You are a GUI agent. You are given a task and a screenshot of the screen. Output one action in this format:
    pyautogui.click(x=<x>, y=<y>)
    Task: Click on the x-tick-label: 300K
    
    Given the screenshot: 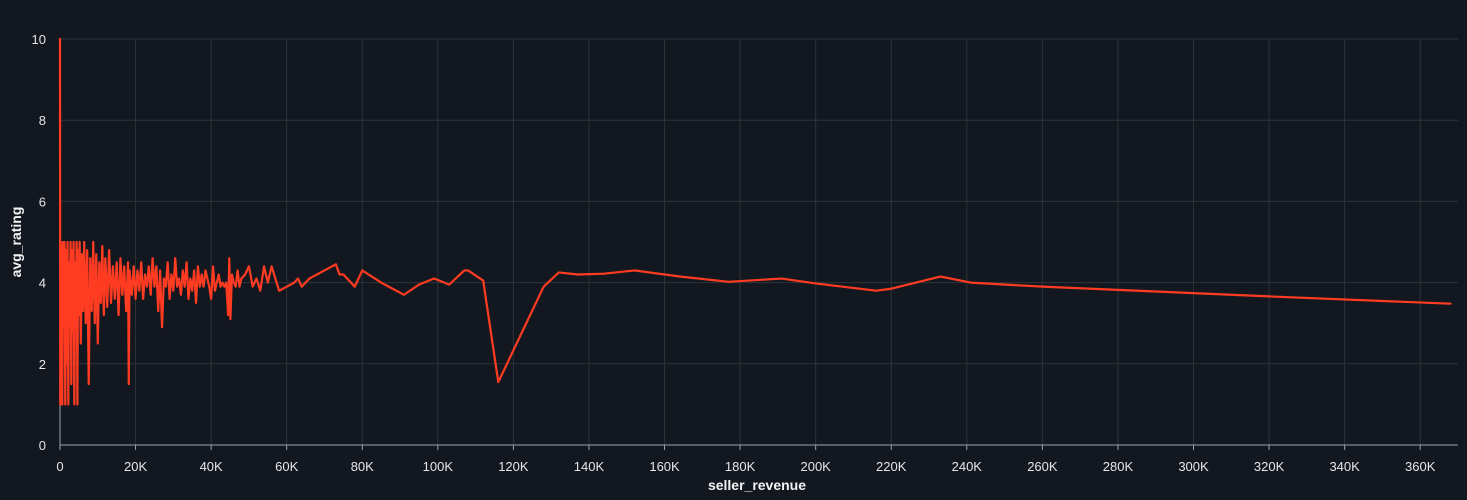 What is the action you would take?
    pyautogui.click(x=1193, y=466)
    